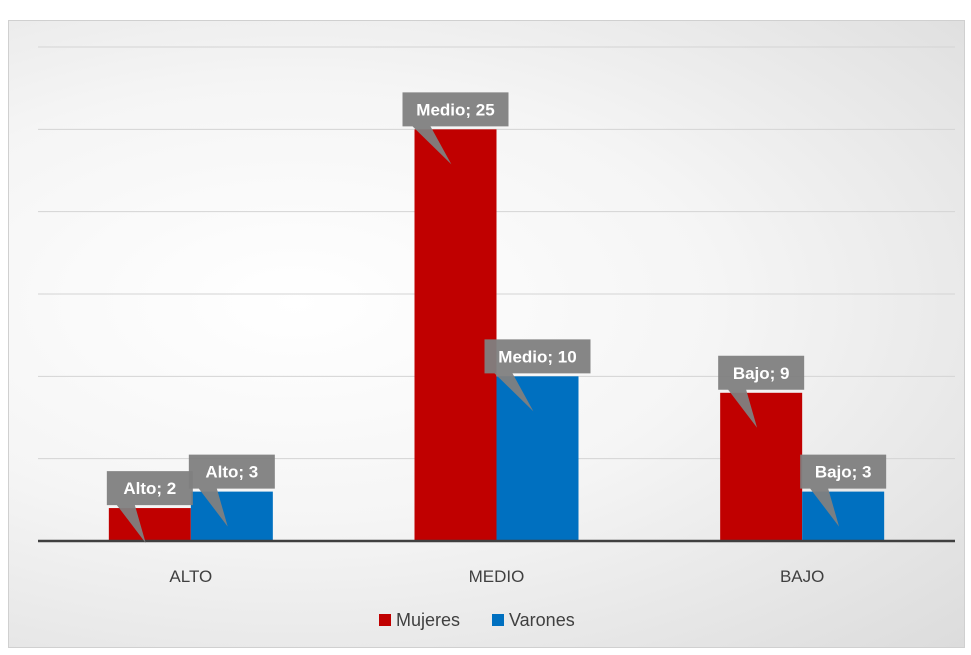 The image size is (971, 655). I want to click on category-label: ALTO, so click(190, 576).